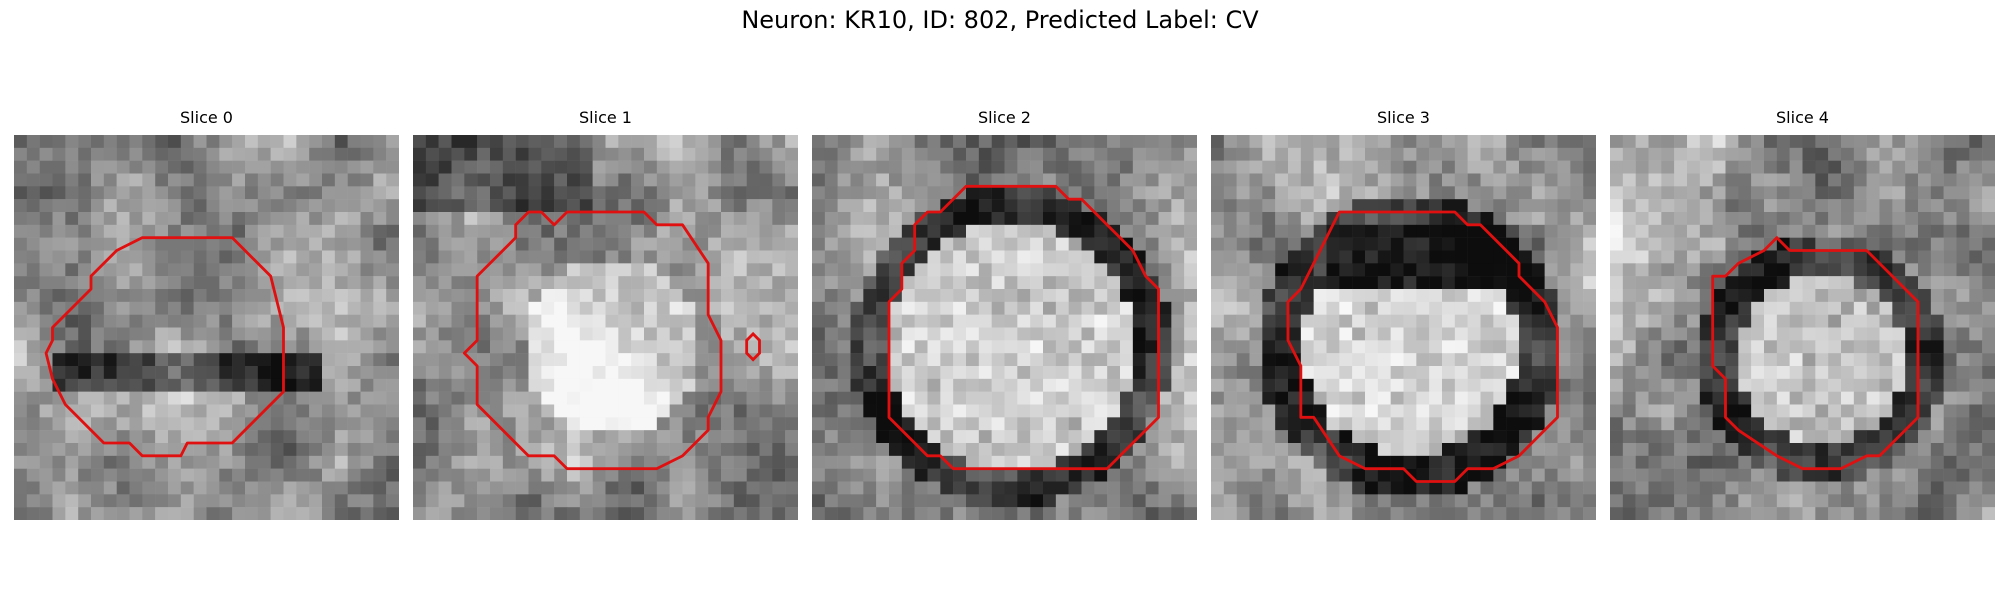 This screenshot has height=600, width=2000. Describe the element at coordinates (1802, 117) in the screenshot. I see `slice-title-4: Slice 4` at that location.